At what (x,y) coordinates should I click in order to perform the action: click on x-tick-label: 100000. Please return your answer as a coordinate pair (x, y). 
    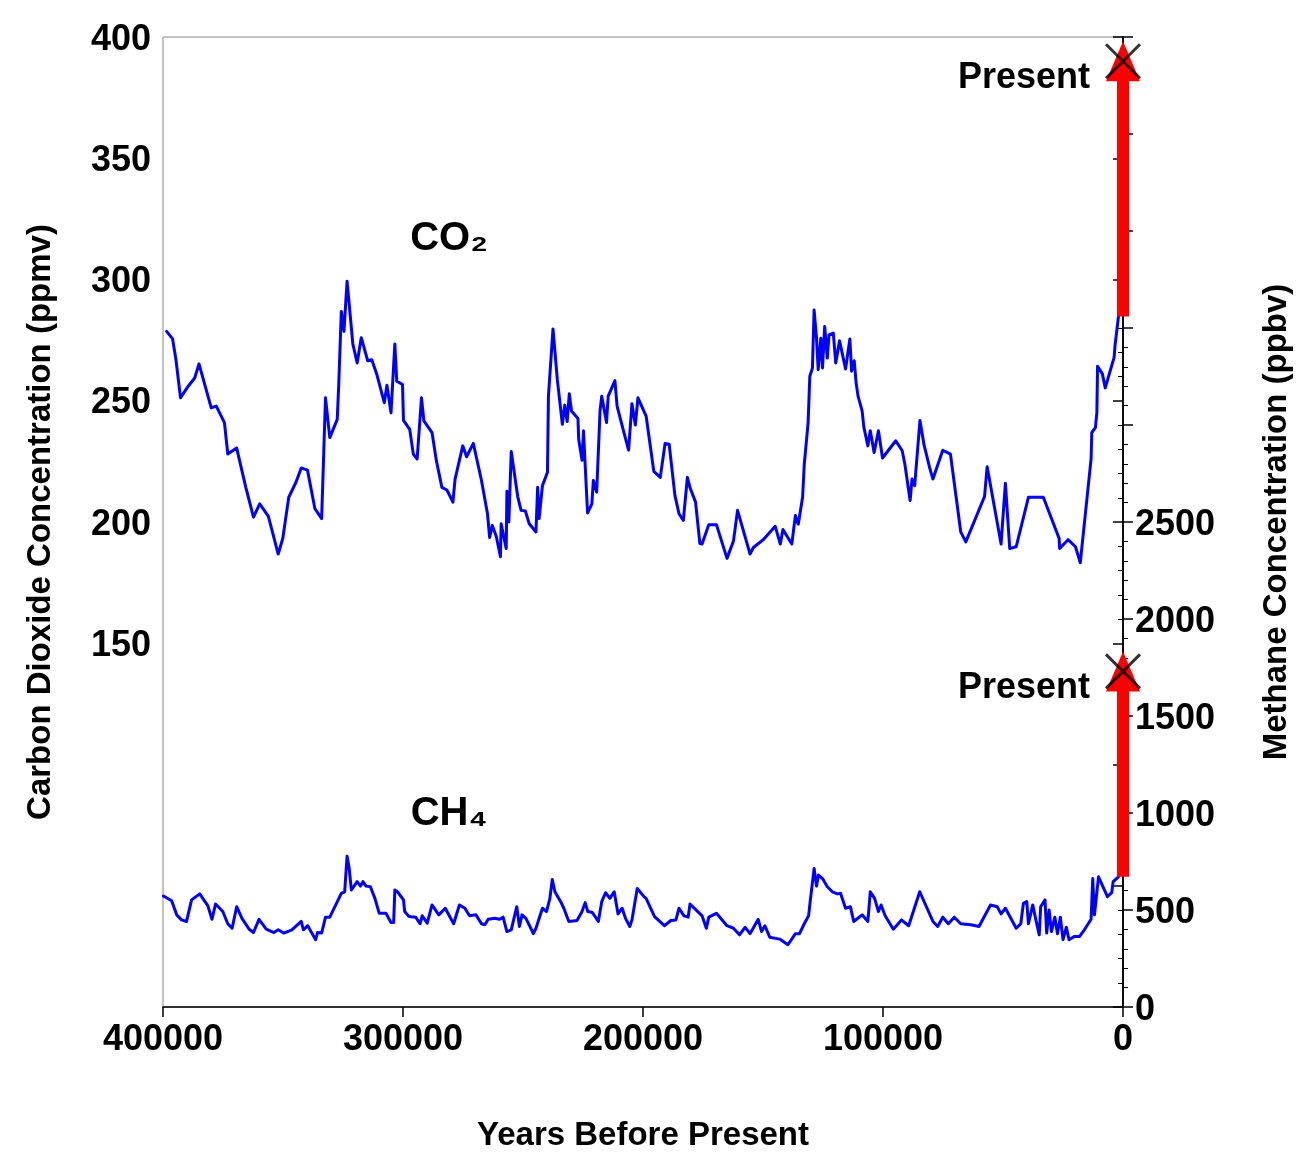
    Looking at the image, I should click on (883, 1037).